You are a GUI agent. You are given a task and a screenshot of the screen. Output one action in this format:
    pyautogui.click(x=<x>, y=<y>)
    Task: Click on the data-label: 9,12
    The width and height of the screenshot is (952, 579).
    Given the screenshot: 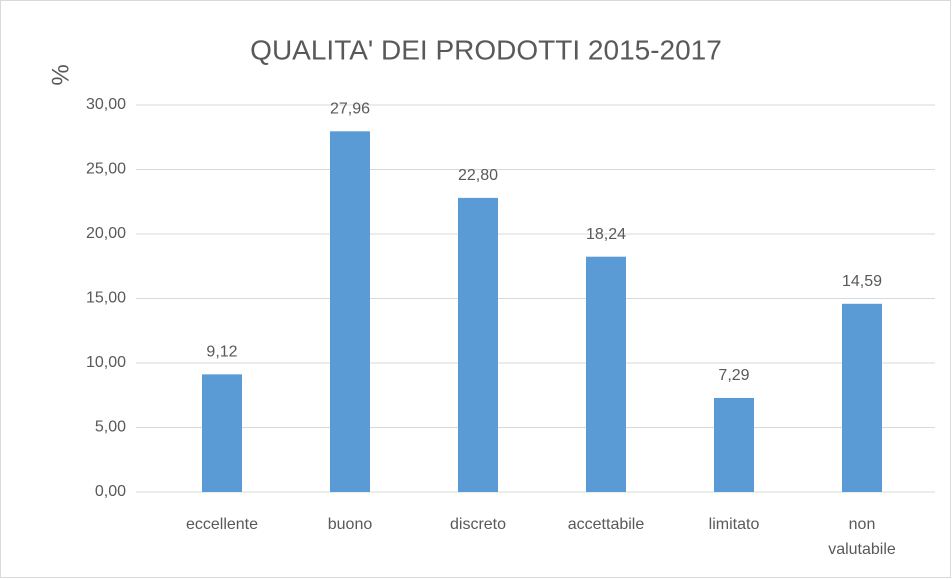 What is the action you would take?
    pyautogui.click(x=221, y=352)
    